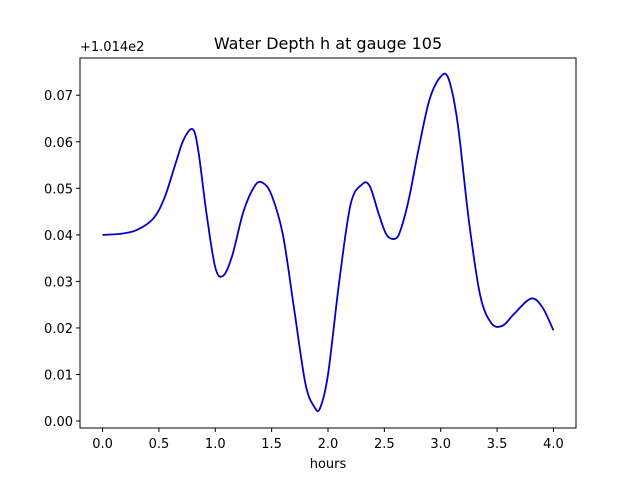  What do you see at coordinates (440, 444) in the screenshot?
I see `x-tick-label: 3.0` at bounding box center [440, 444].